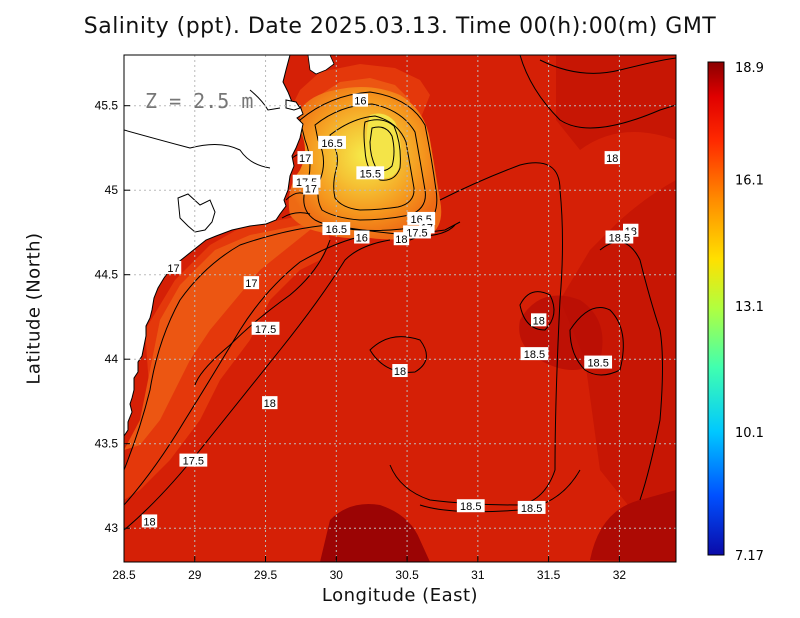 The width and height of the screenshot is (800, 618). What do you see at coordinates (195, 575) in the screenshot?
I see `x-tick-label: 29` at bounding box center [195, 575].